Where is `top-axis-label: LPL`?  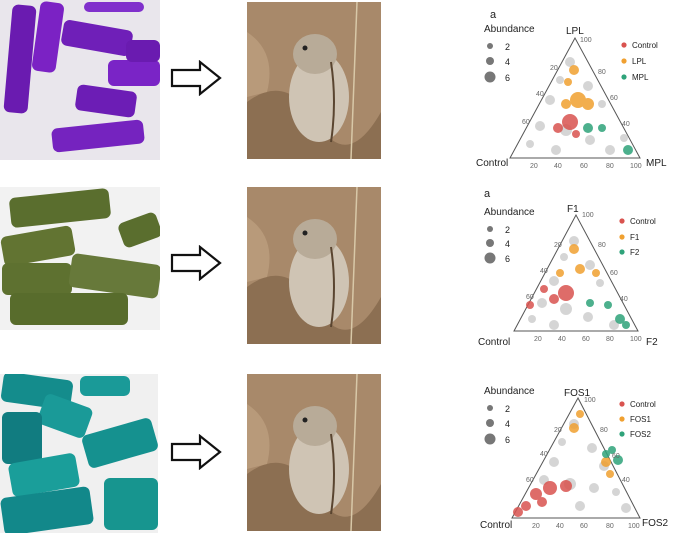 top-axis-label: LPL is located at coordinates (575, 31).